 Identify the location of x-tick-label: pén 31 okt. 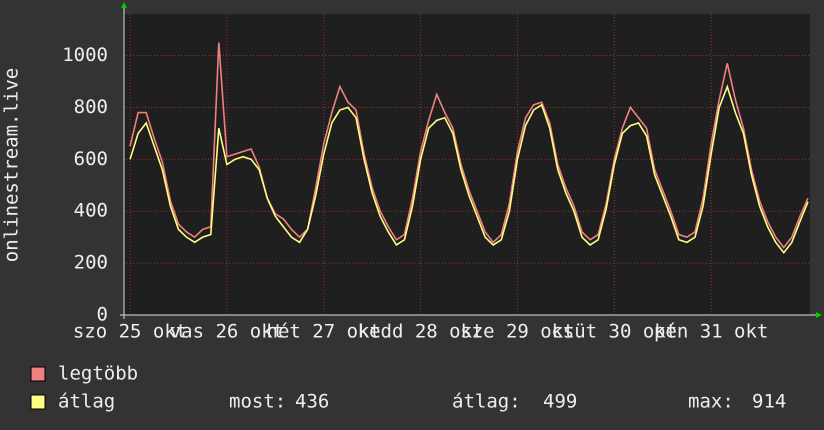
(711, 332).